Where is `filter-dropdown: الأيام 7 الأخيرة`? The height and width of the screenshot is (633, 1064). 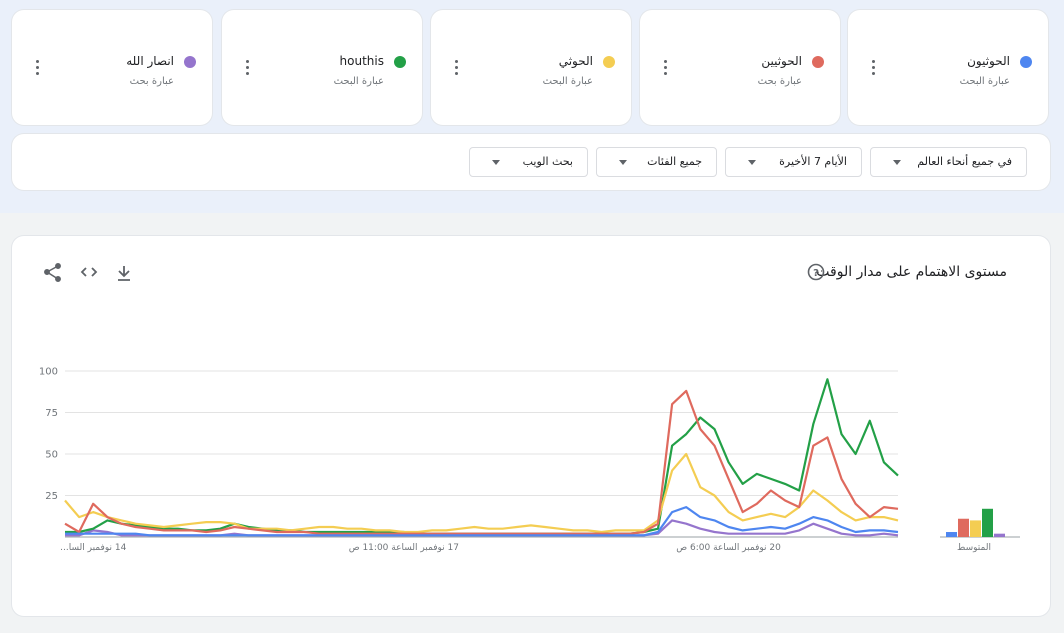 filter-dropdown: الأيام 7 الأخيرة is located at coordinates (793, 162).